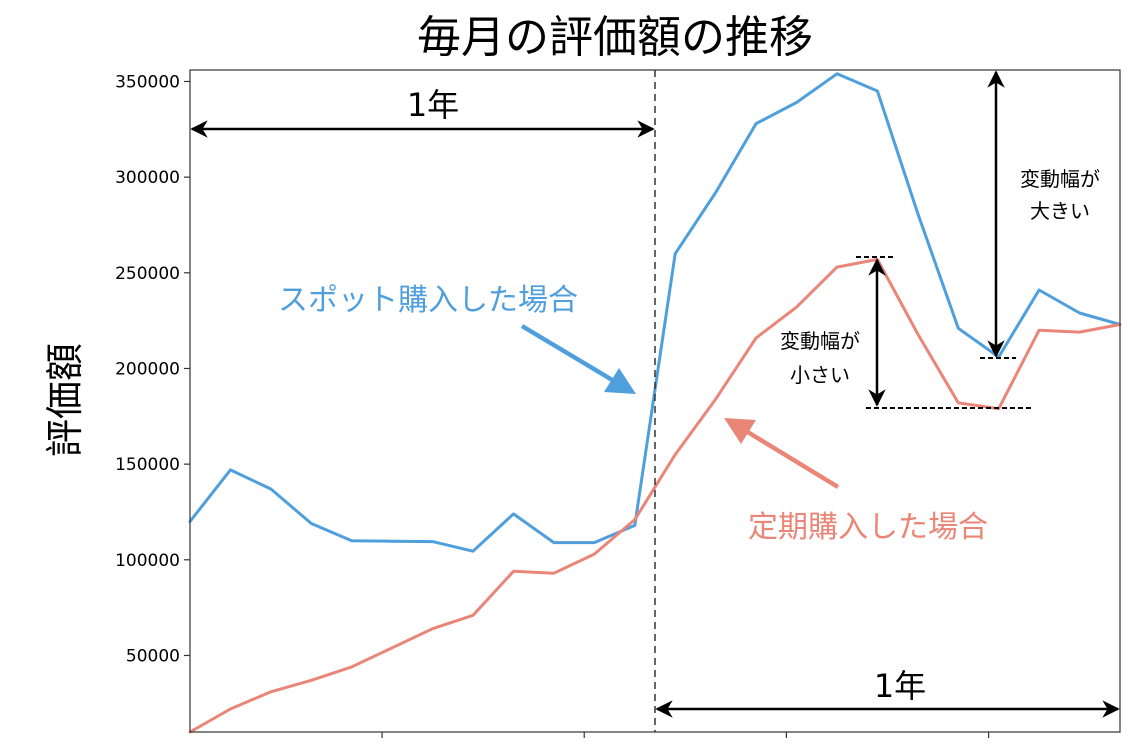  What do you see at coordinates (457, 338) in the screenshot?
I see `spot-annotation: スポット購入した場合` at bounding box center [457, 338].